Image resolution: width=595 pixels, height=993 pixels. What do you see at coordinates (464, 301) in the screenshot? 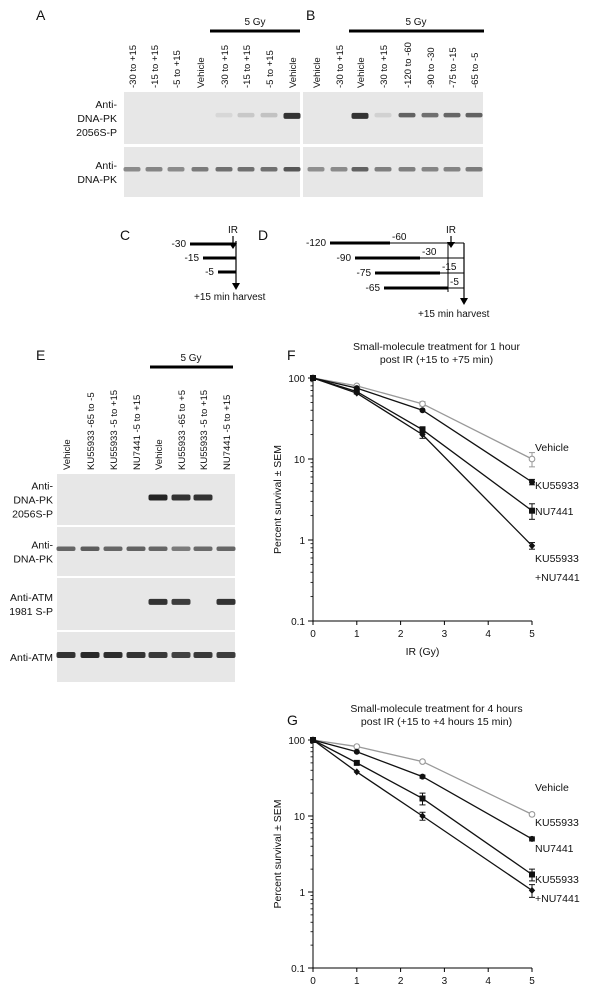
I see `harvest-arrowhead` at bounding box center [464, 301].